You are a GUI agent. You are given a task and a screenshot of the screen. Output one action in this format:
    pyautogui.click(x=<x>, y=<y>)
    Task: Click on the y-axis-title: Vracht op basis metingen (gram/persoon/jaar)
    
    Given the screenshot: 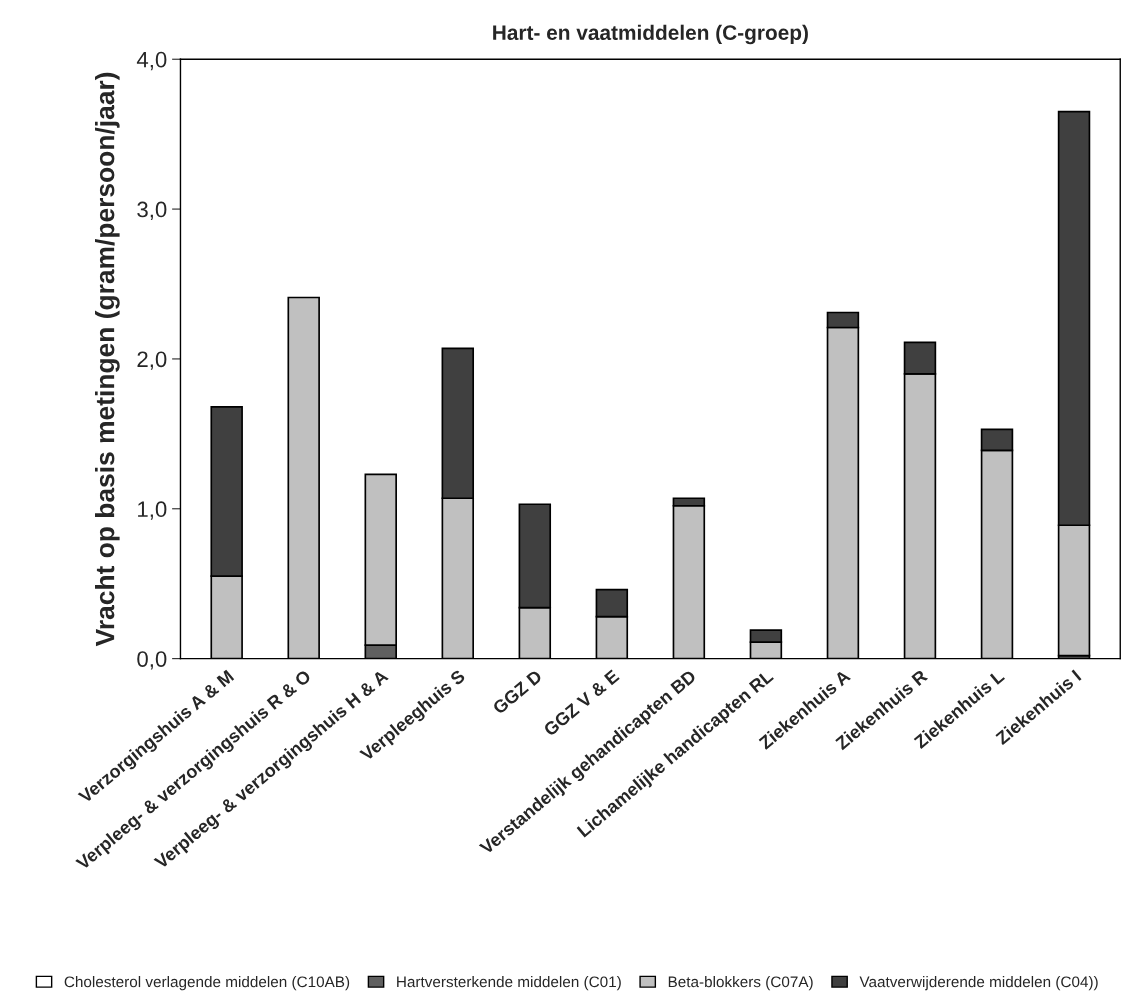 What is the action you would take?
    pyautogui.click(x=107, y=359)
    